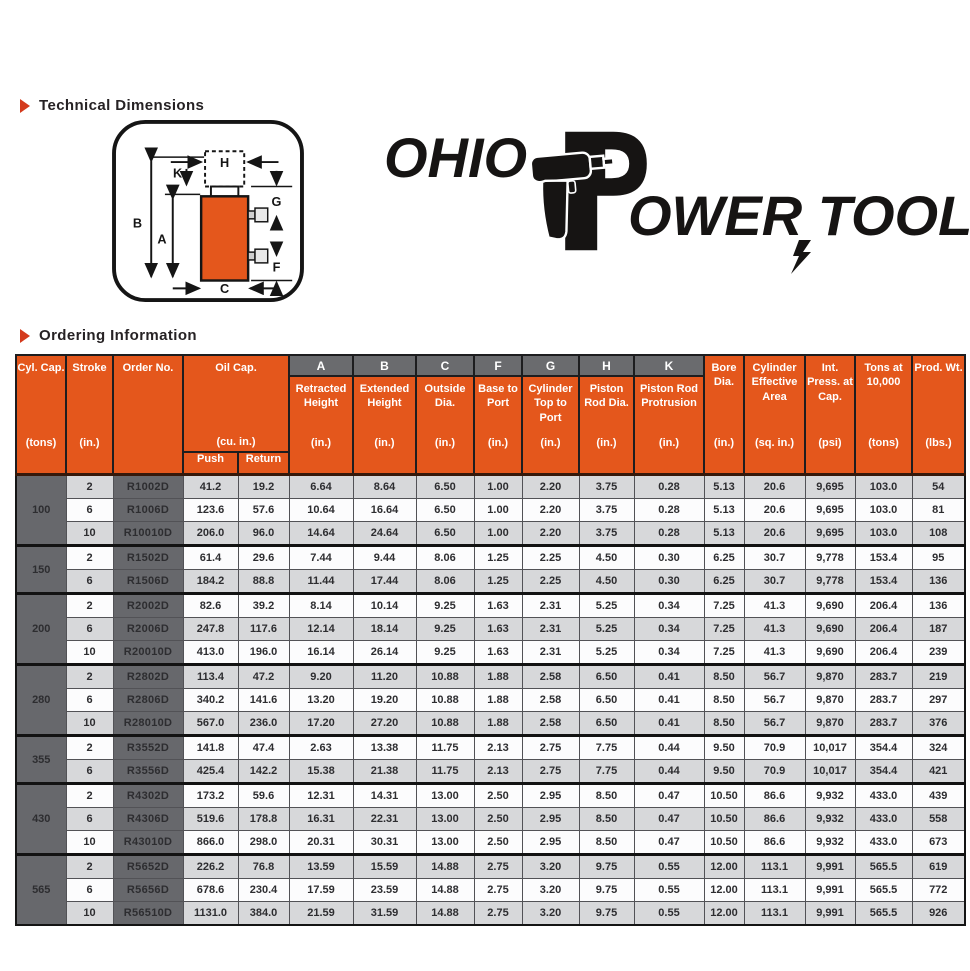 The image size is (970, 971). Describe the element at coordinates (263, 842) in the screenshot. I see `value-cell: 298.0` at that location.